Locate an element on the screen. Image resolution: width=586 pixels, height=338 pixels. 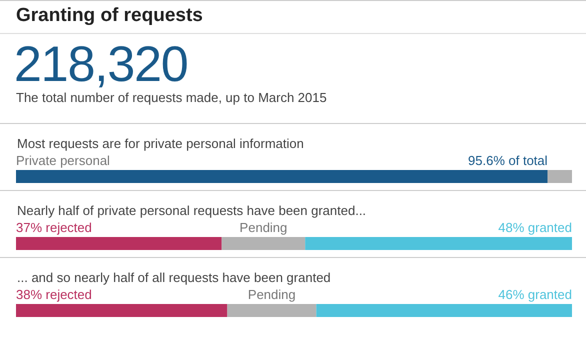
chart-title: ... and so nearly half of all requests have been granted is located at coordinates (174, 277).